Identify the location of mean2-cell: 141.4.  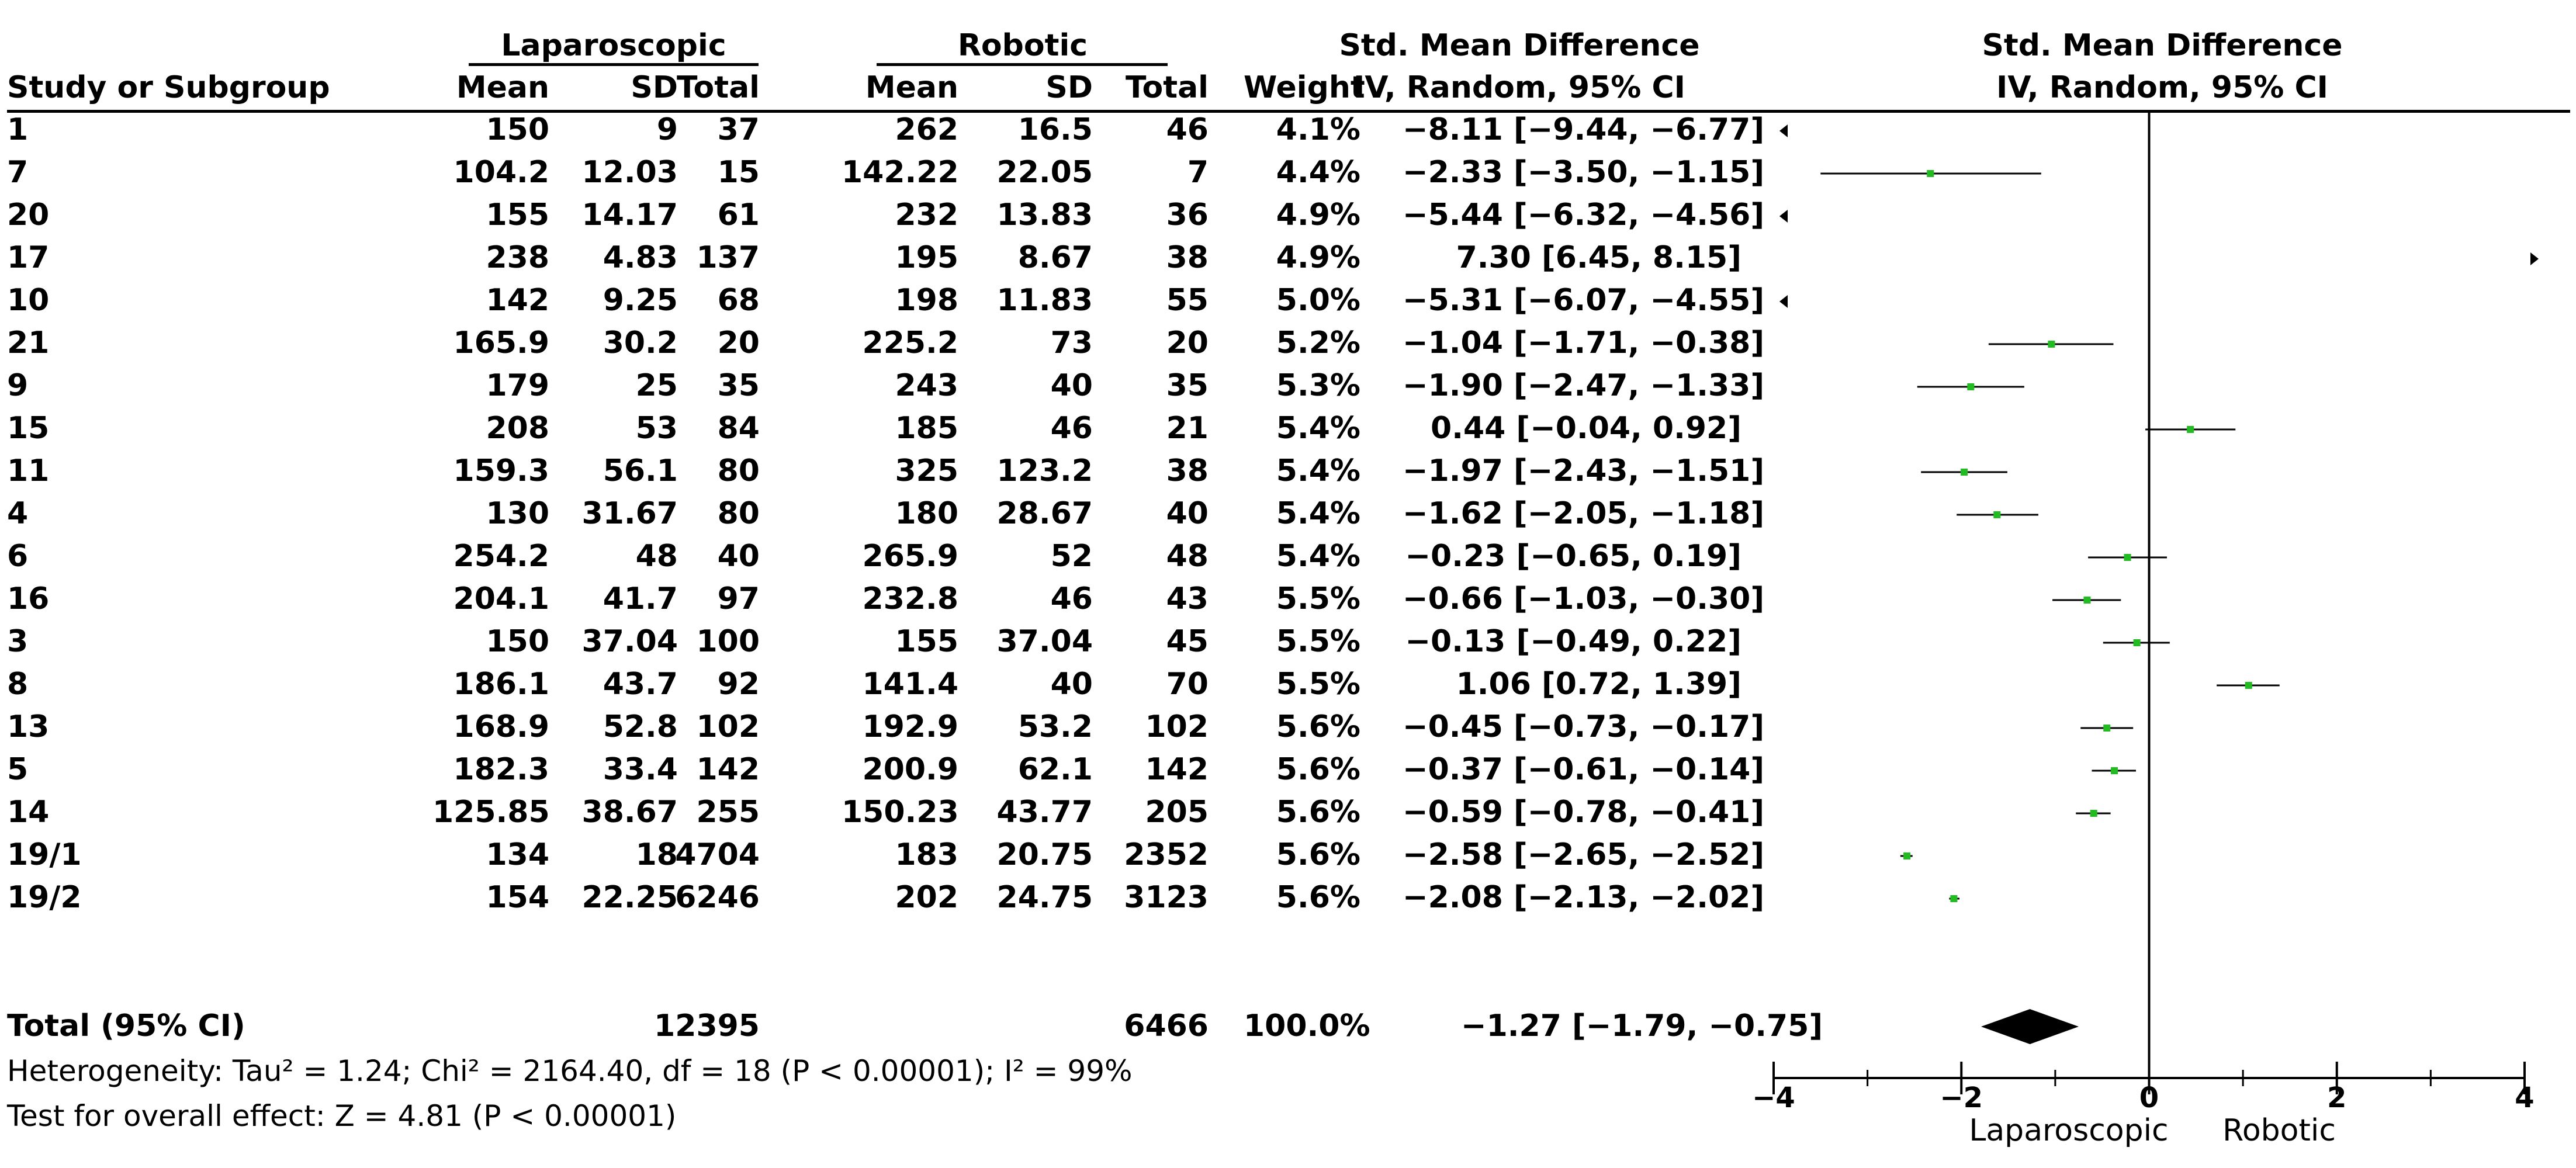
(910, 684).